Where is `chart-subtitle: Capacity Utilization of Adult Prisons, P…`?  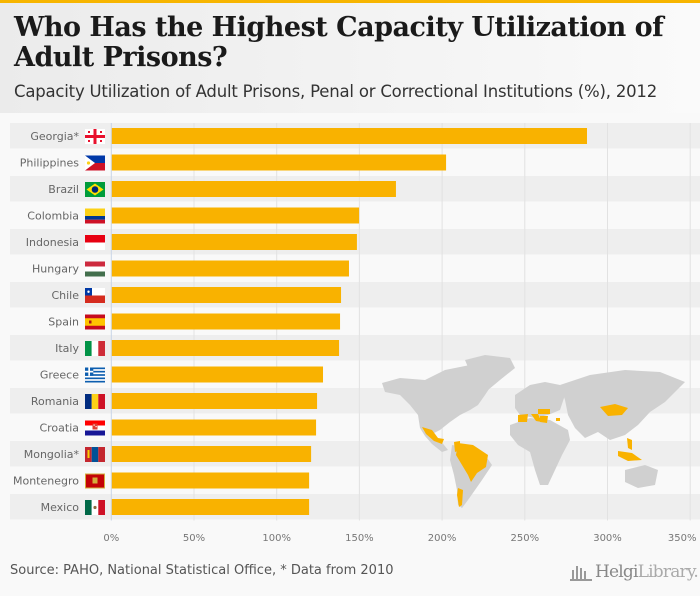
chart-subtitle: Capacity Utilization of Adult Prisons, P… is located at coordinates (336, 91).